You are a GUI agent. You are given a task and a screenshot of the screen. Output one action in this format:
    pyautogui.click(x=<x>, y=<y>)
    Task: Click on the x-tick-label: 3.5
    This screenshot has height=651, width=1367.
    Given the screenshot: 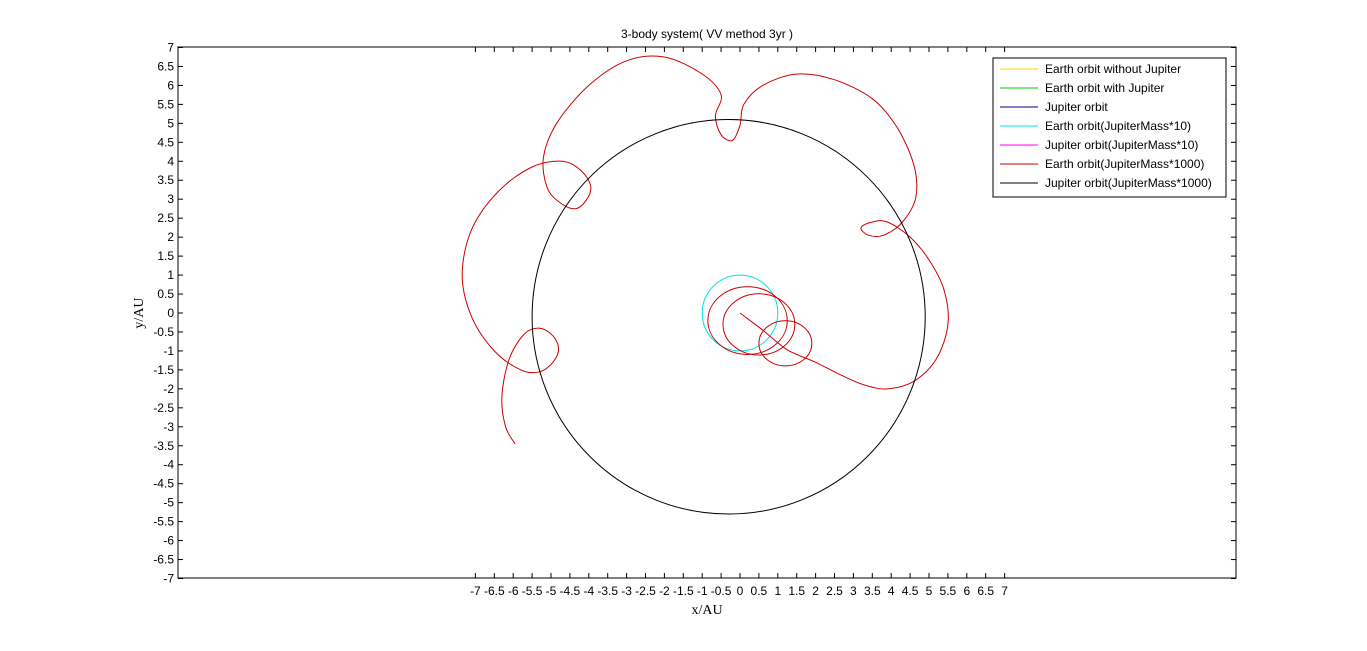 What is the action you would take?
    pyautogui.click(x=872, y=591)
    